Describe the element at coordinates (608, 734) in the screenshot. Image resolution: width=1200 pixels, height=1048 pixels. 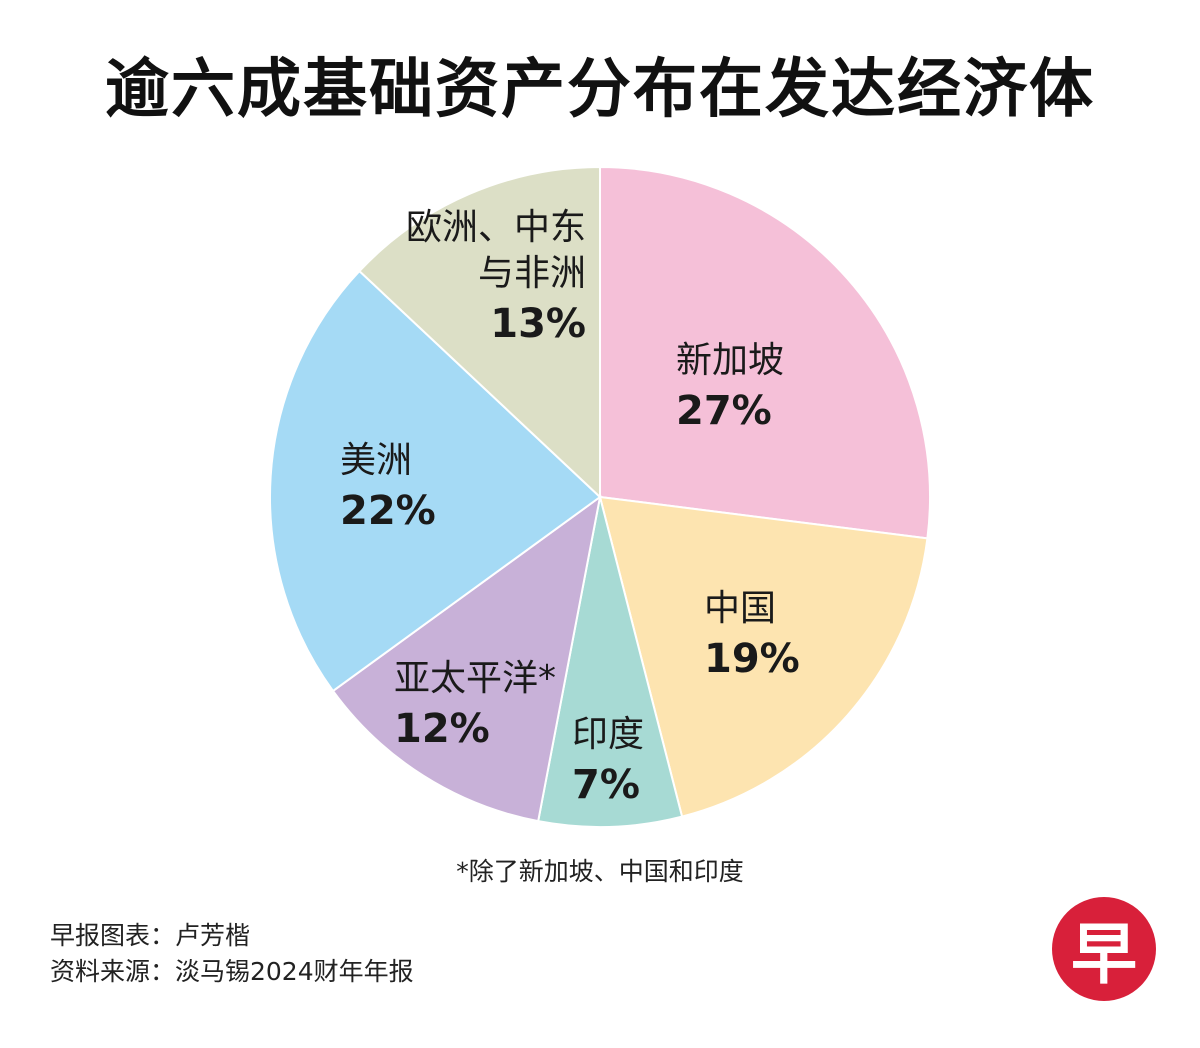
I see `slice-label: 印度` at that location.